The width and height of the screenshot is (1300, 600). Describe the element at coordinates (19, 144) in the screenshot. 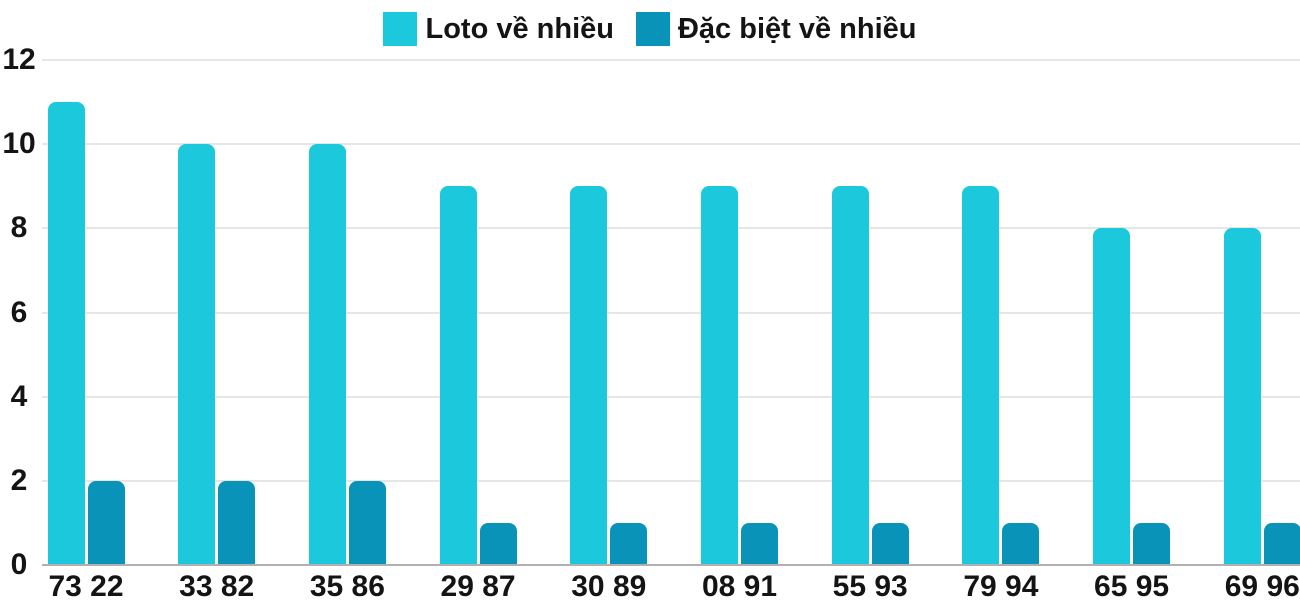

I see `y-axis-tick-label: 10` at that location.